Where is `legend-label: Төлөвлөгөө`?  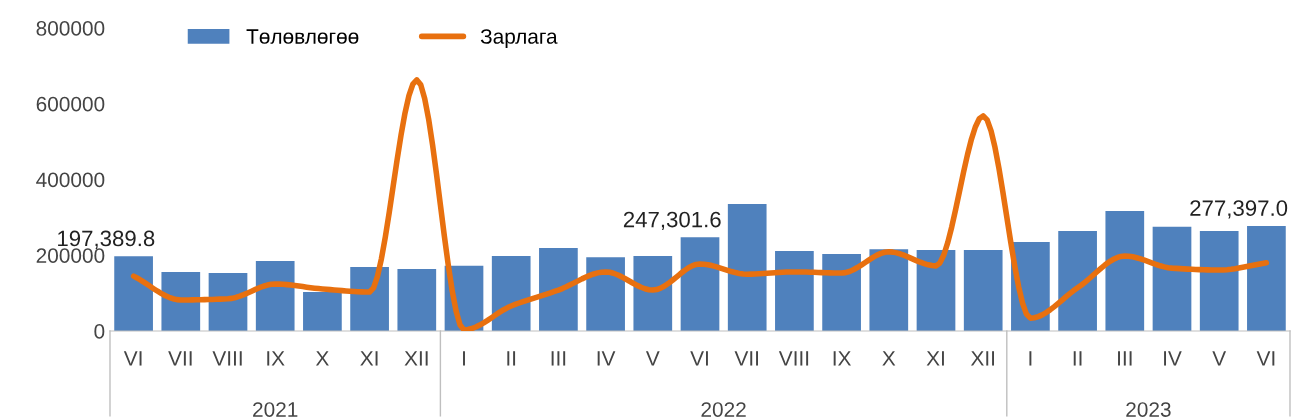 legend-label: Төлөвлөгөө is located at coordinates (302, 36).